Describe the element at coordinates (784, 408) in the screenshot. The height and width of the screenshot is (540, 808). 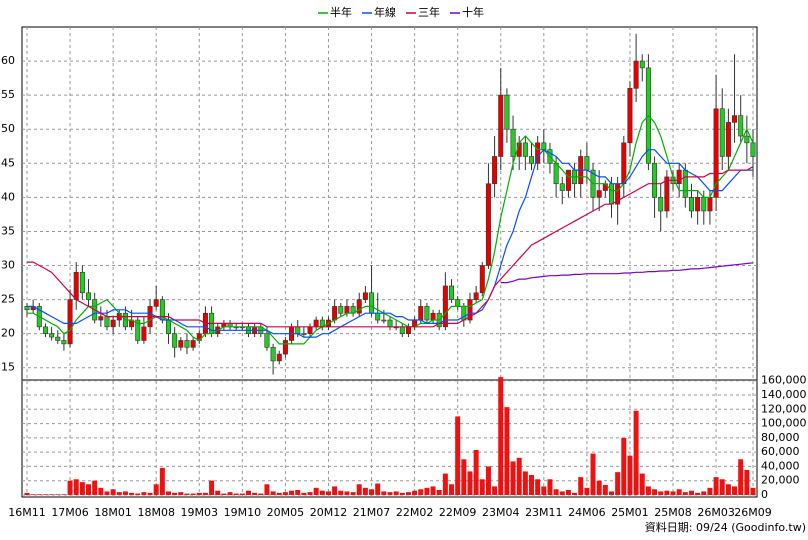
I see `y2-tick-label: 120,000` at that location.